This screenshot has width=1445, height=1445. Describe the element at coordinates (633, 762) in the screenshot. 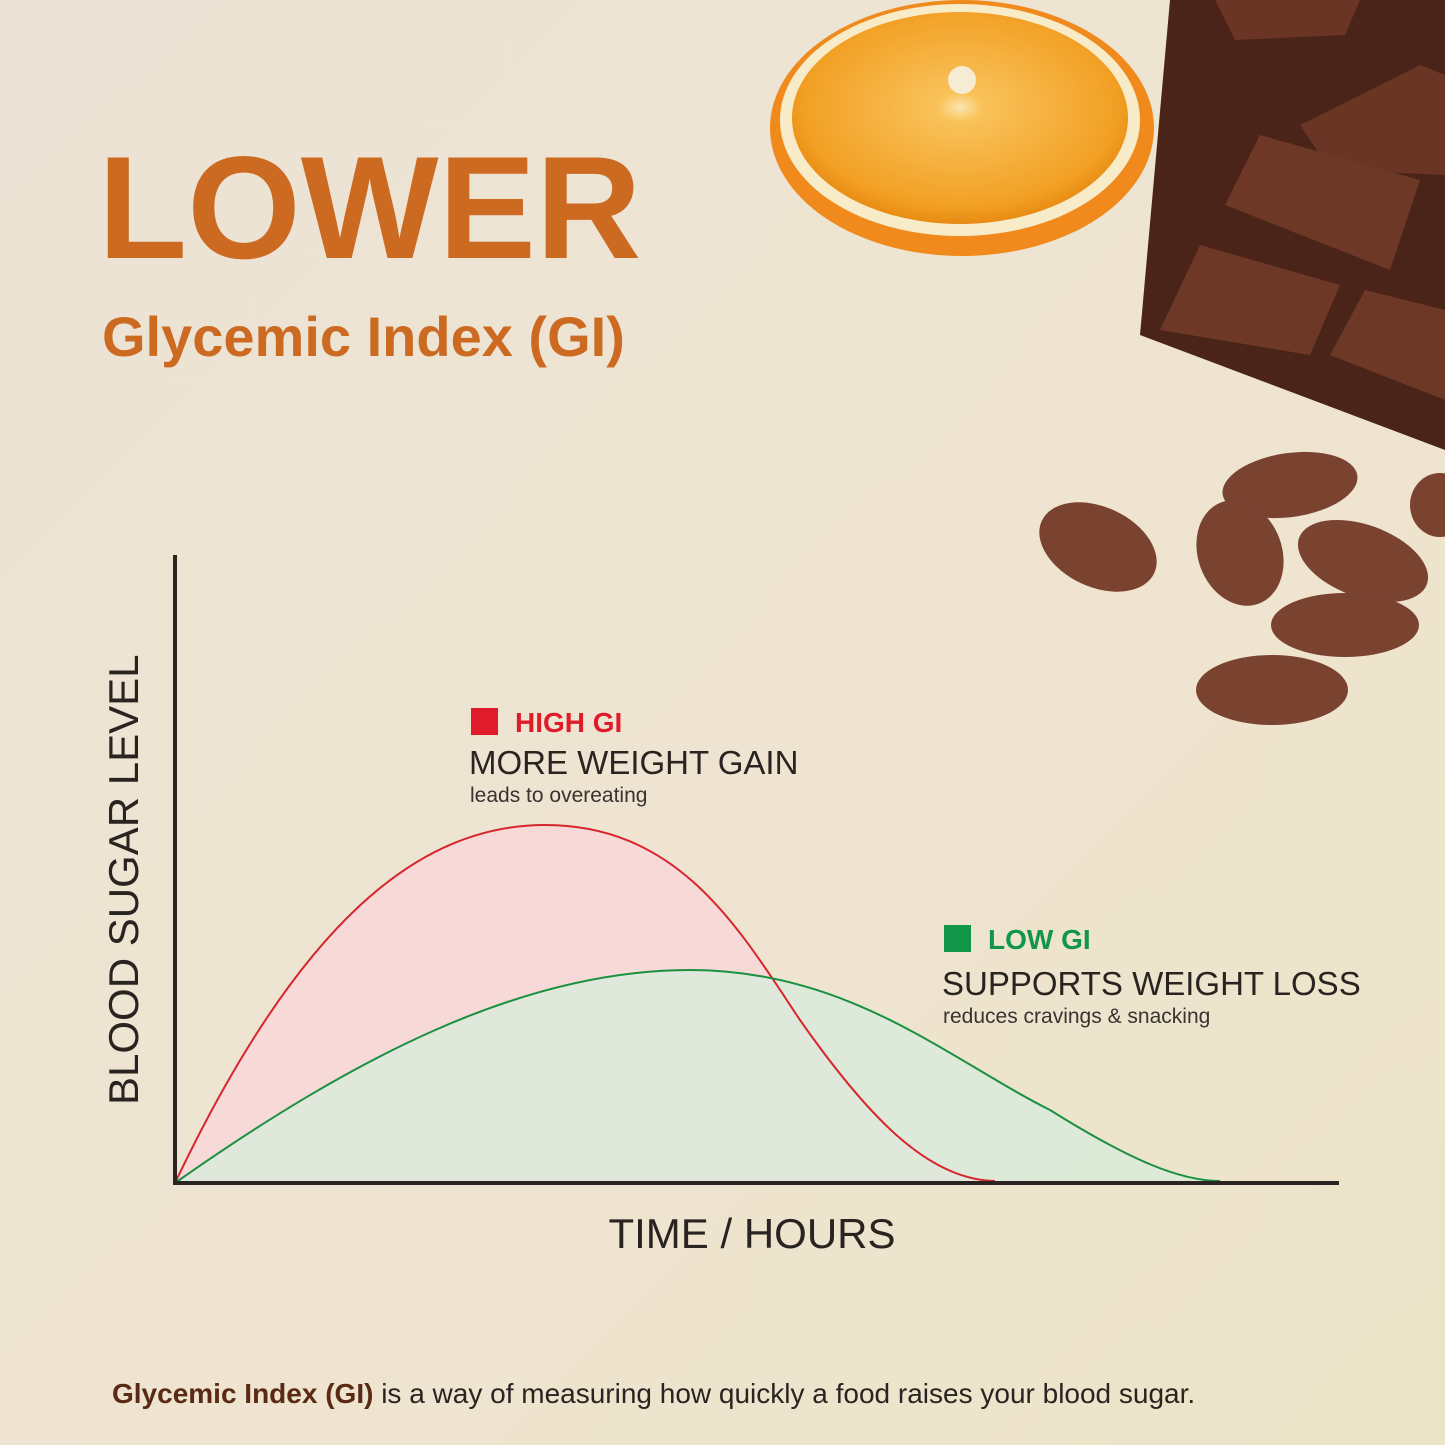

I see `high-gi-heading: MORE WEIGHT GAIN` at that location.